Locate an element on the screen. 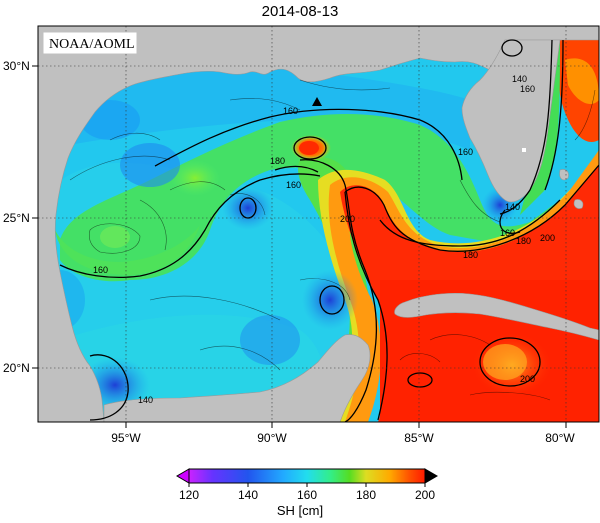  island-mark is located at coordinates (524, 150).